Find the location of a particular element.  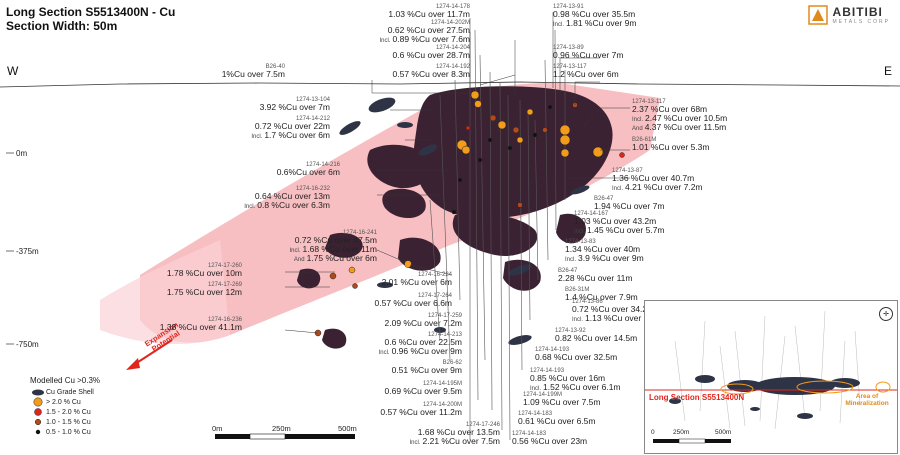

intercept-result: Incl. 0.96 %Cu over 9m is located at coordinates (420, 350).